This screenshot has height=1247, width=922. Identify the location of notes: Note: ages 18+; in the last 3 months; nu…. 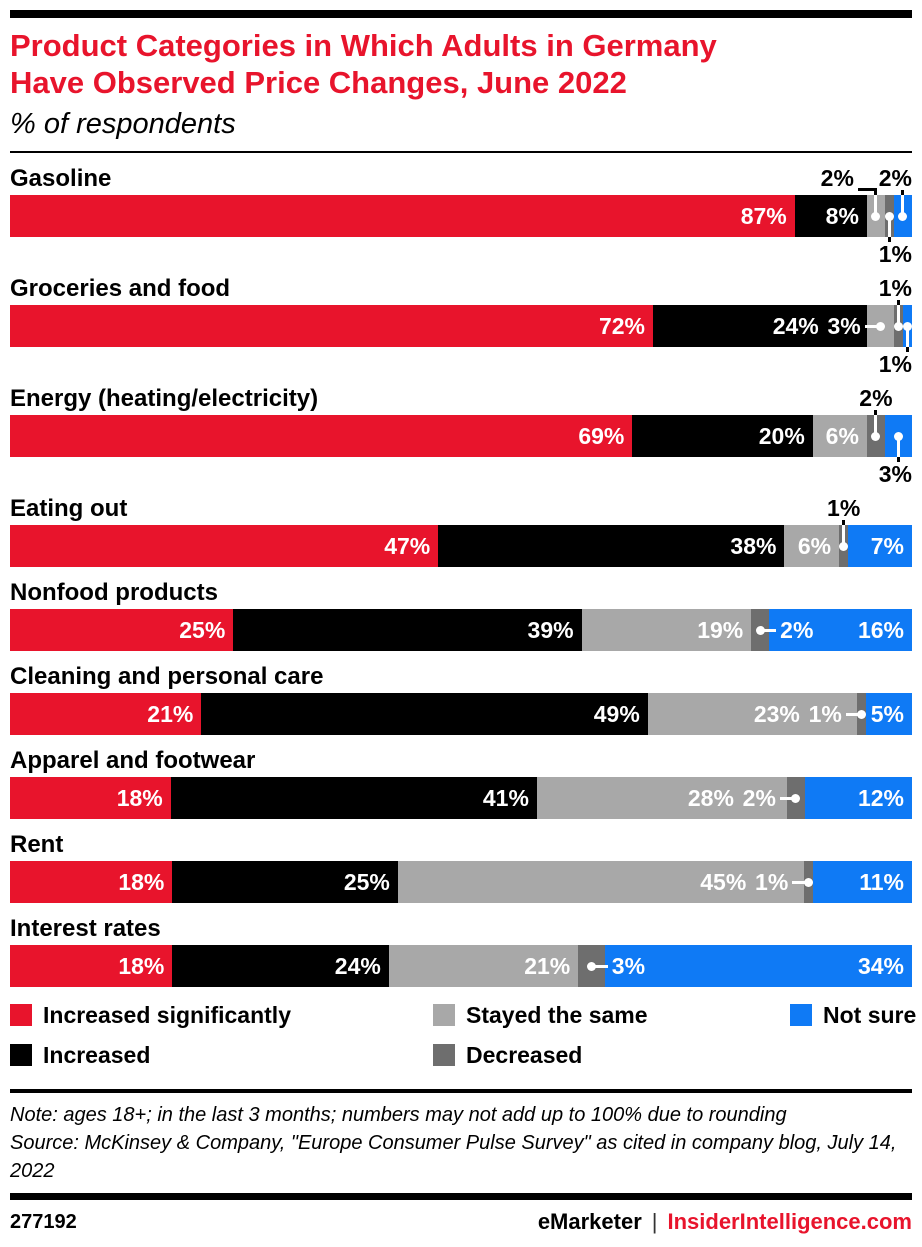
(461, 1143).